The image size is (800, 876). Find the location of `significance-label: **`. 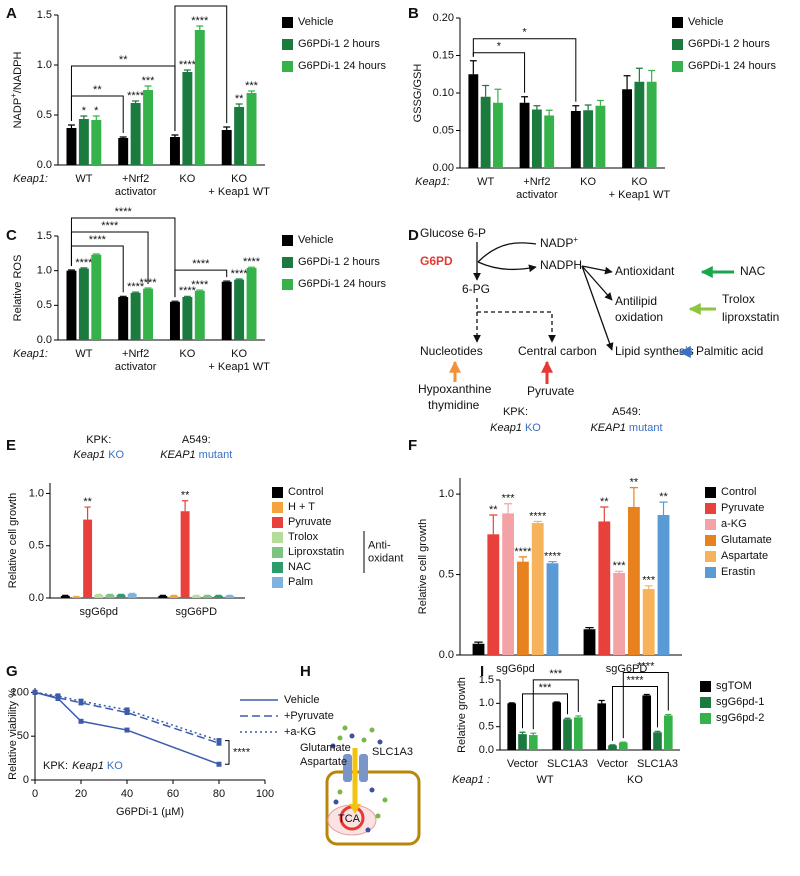

significance-label: ** is located at coordinates (634, 483).